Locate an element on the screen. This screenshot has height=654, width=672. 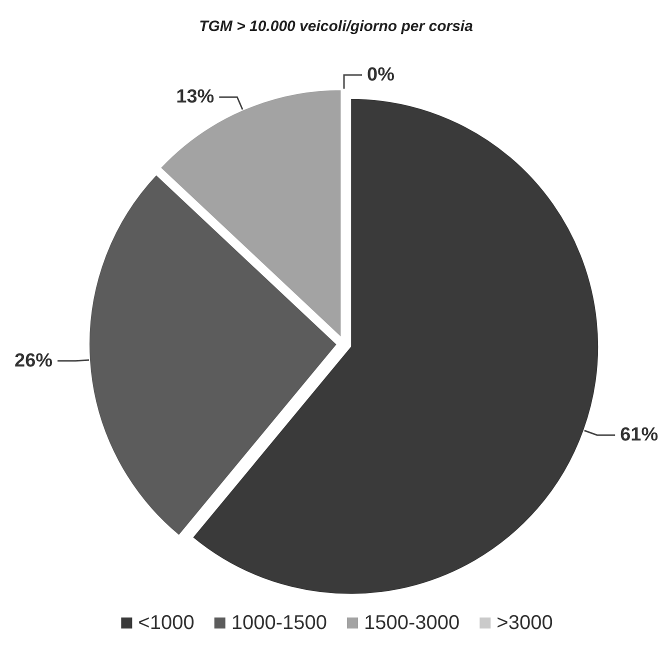
legend-label: >3000 is located at coordinates (524, 623).